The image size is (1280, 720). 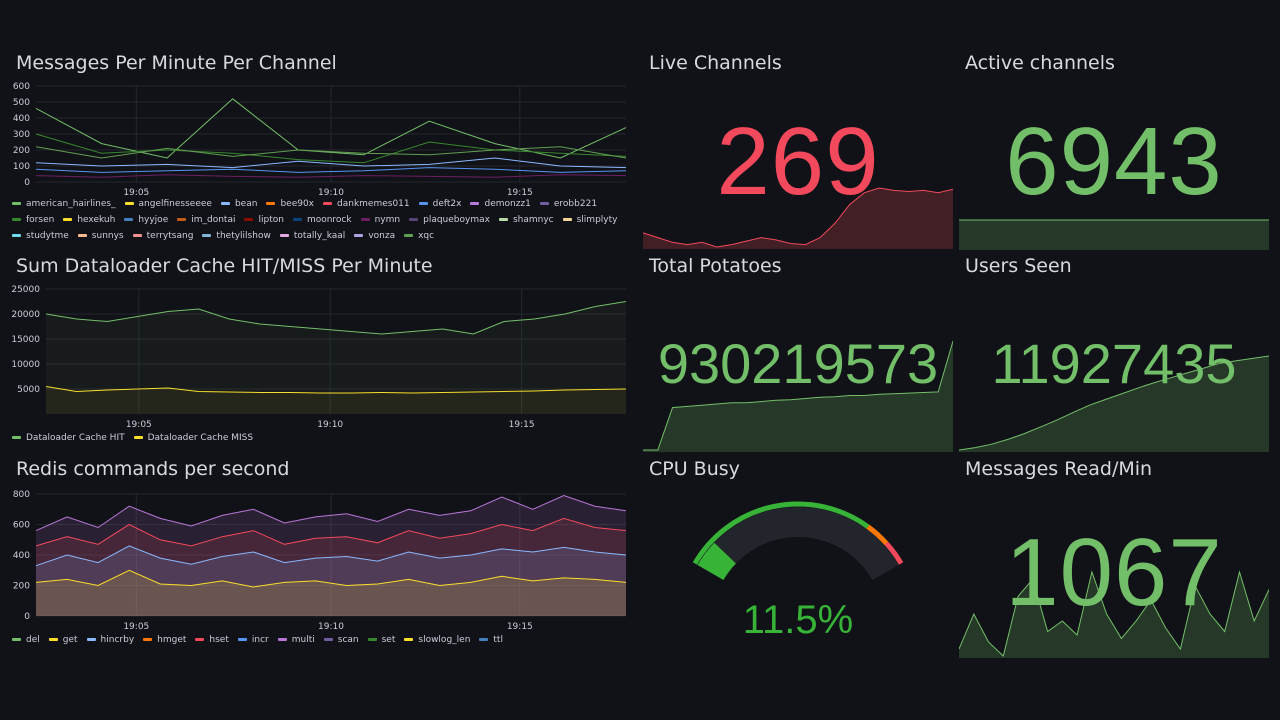 I want to click on cpu-busy-gauge, so click(x=798, y=541).